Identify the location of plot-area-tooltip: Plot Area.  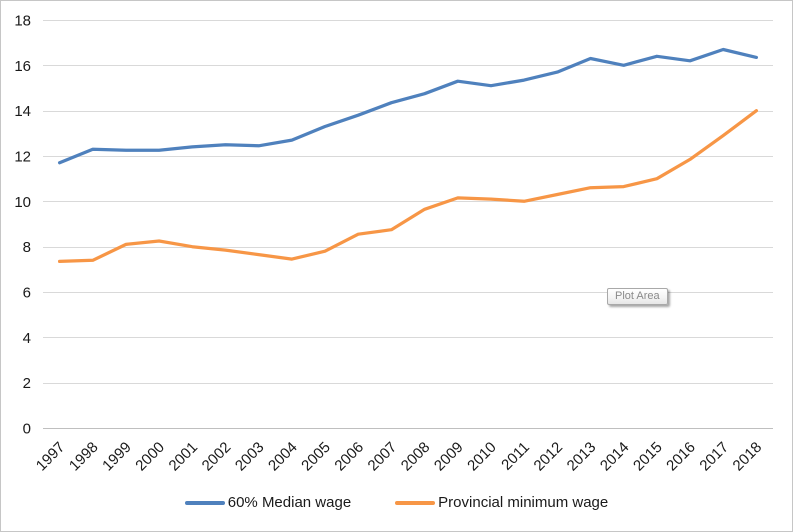
(637, 296).